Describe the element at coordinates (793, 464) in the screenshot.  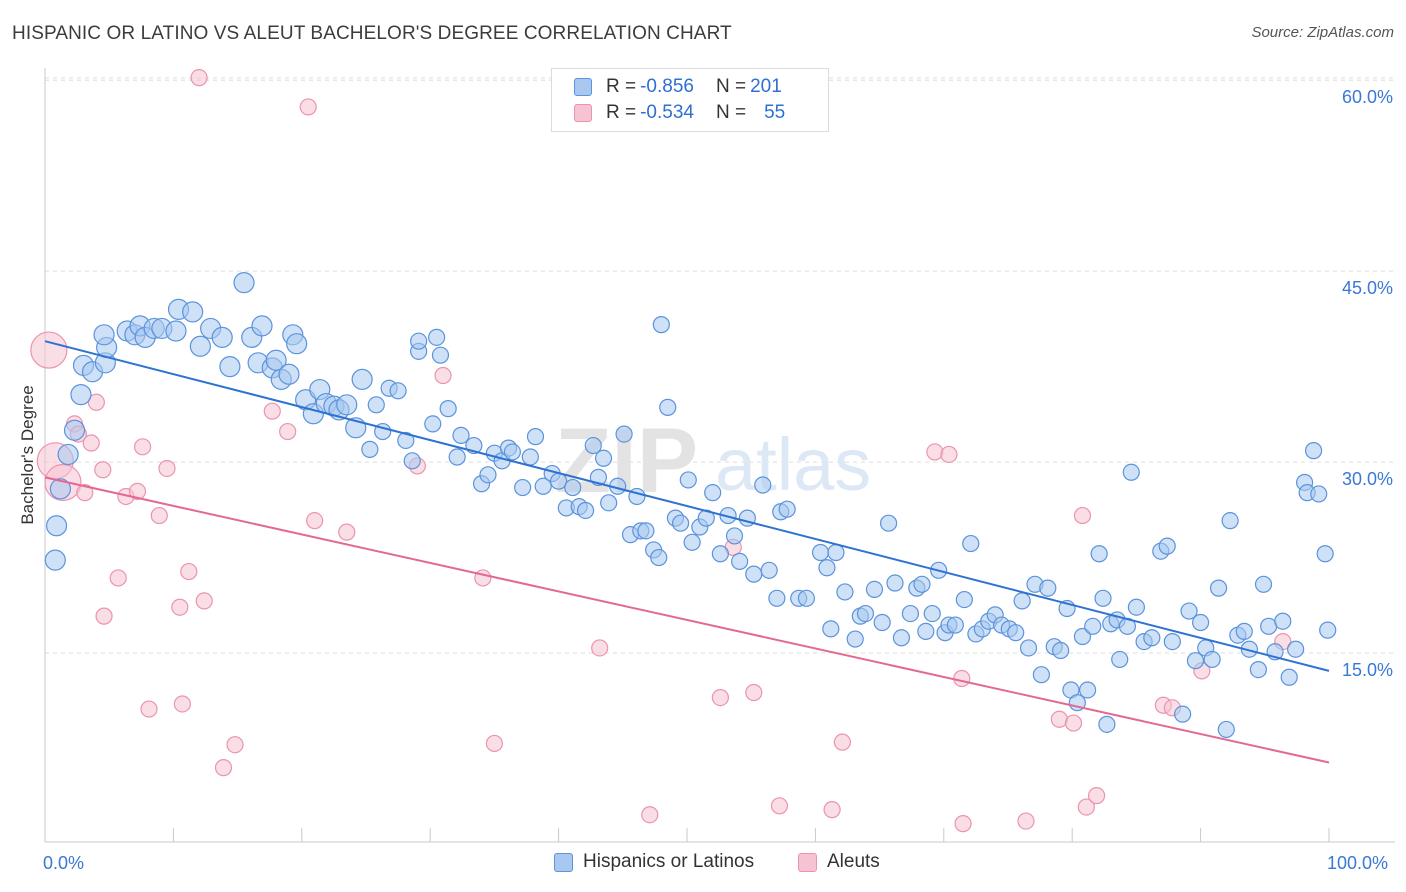
I see `watermark-atlas: atlas` at that location.